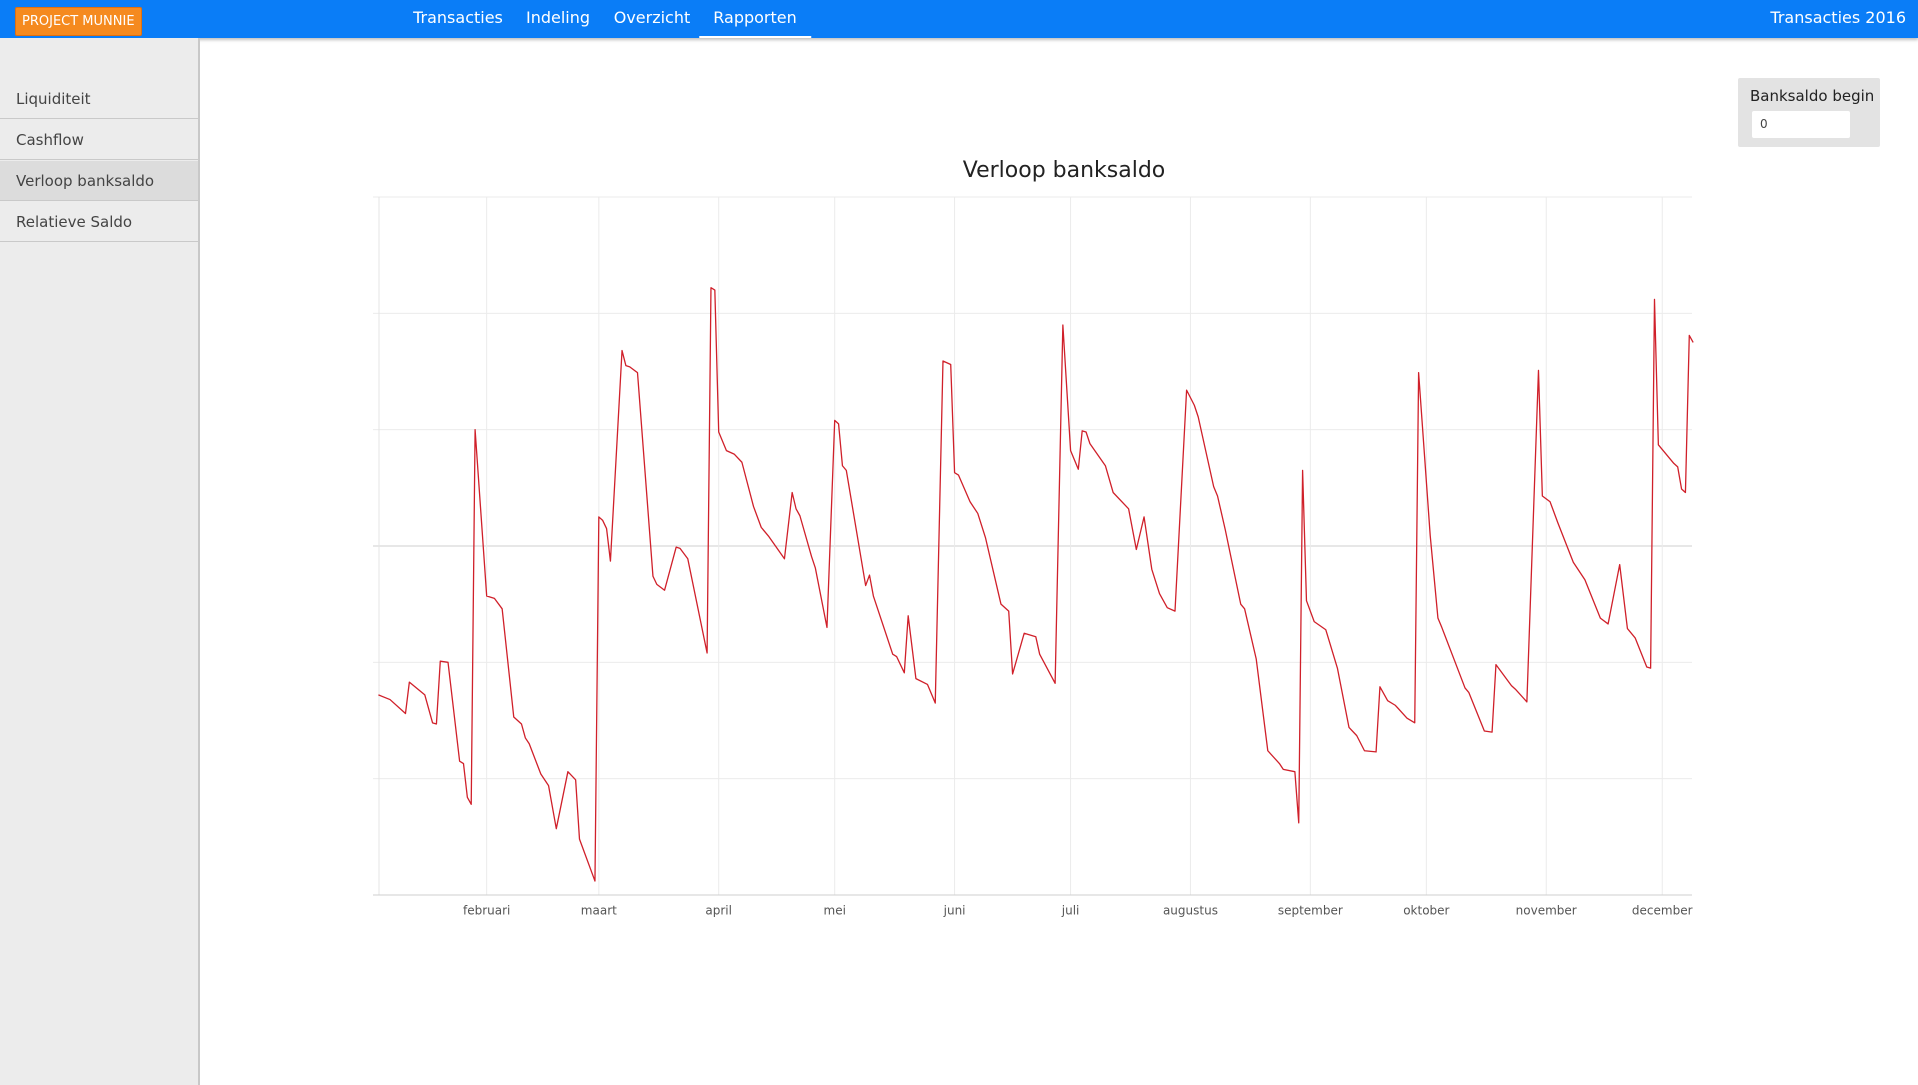 The width and height of the screenshot is (1918, 1085). What do you see at coordinates (954, 911) in the screenshot?
I see `x-tick-label: juni` at bounding box center [954, 911].